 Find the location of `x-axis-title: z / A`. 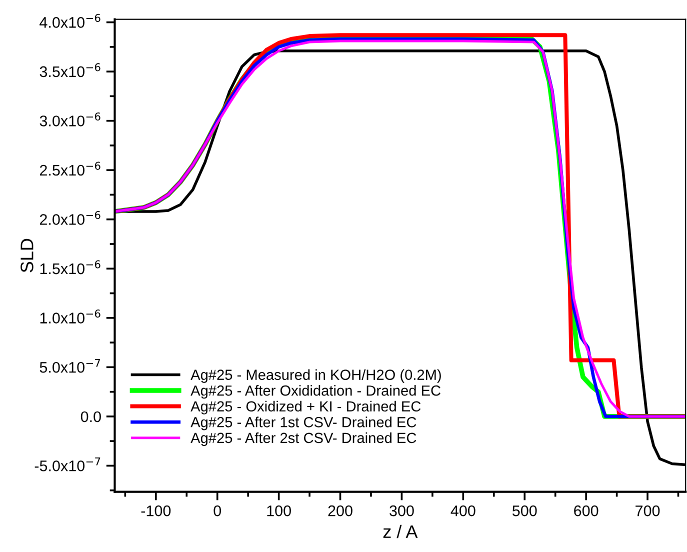

x-axis-title: z / A is located at coordinates (400, 531).